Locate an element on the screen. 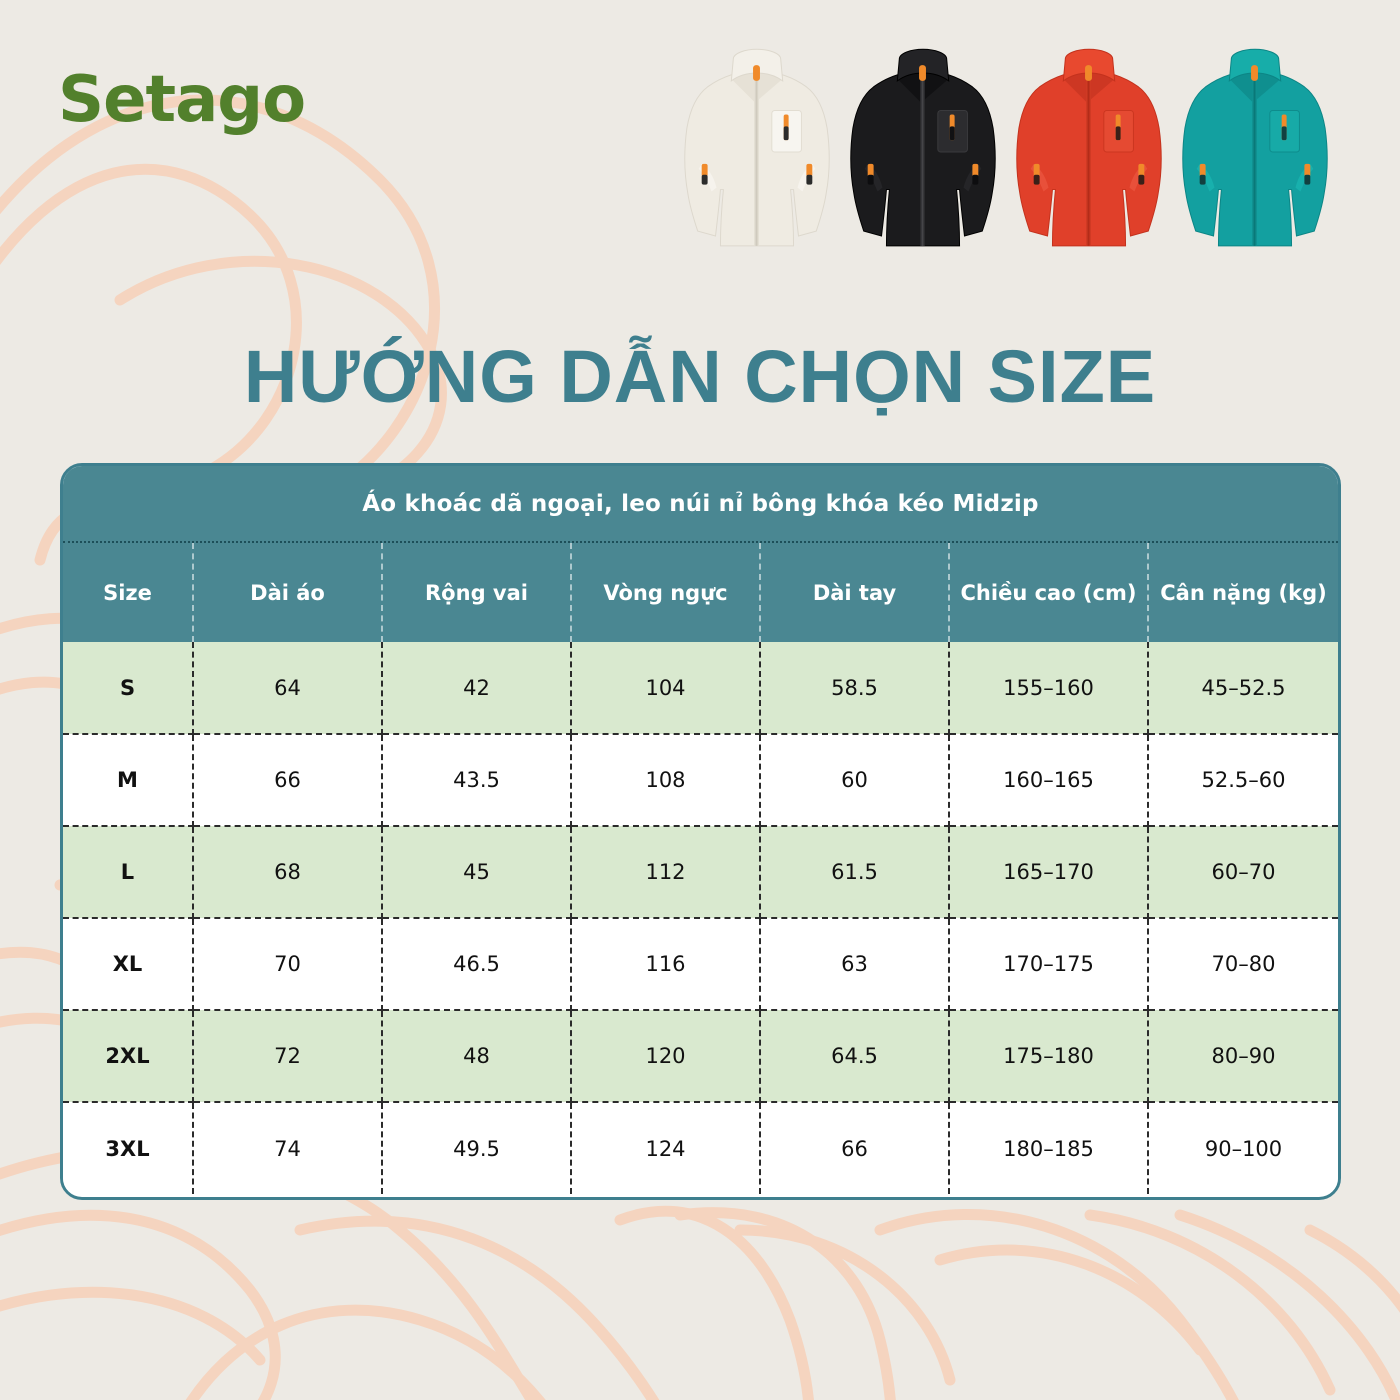  measure-cell-dai_tay: 63 is located at coordinates (855, 964).